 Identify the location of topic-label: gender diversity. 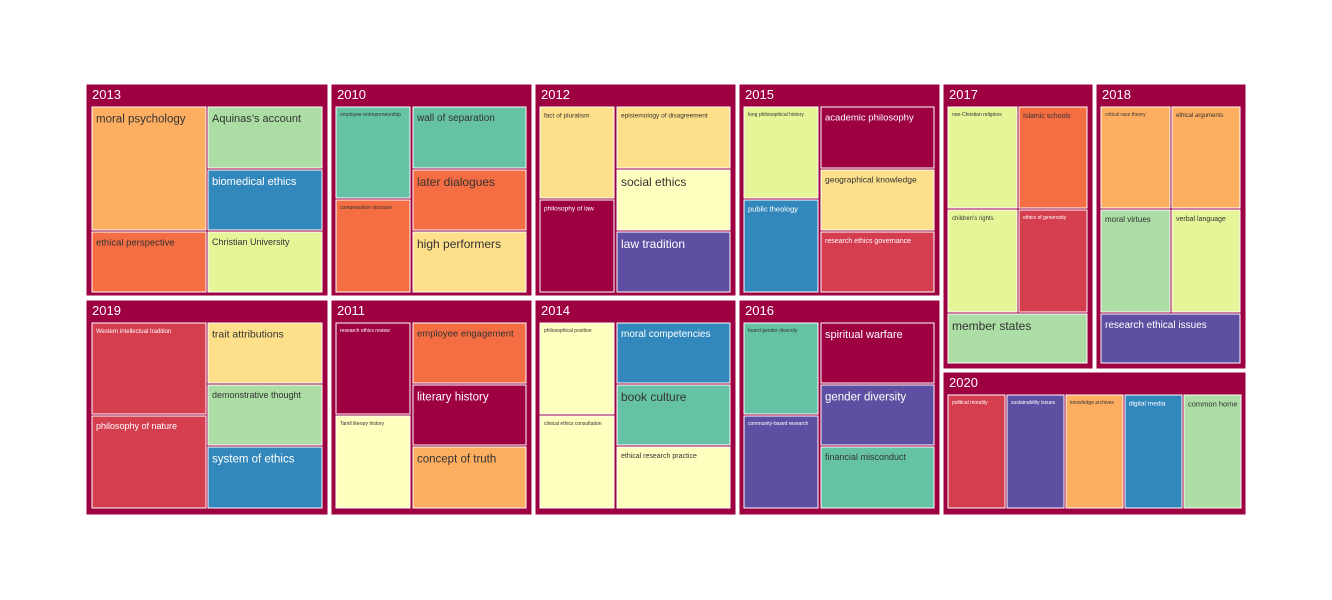
(865, 398).